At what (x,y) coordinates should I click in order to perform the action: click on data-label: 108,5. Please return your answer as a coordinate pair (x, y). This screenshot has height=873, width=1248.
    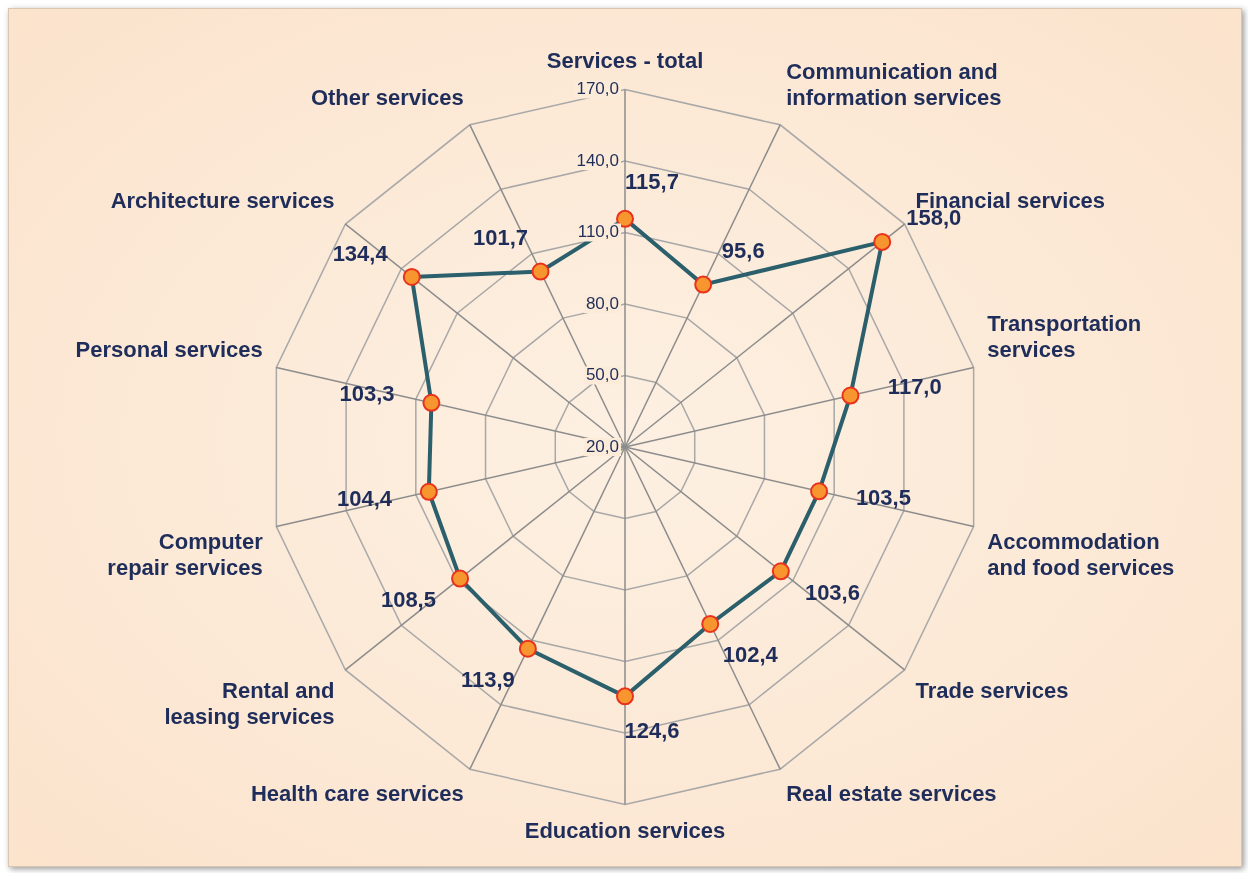
    Looking at the image, I should click on (408, 600).